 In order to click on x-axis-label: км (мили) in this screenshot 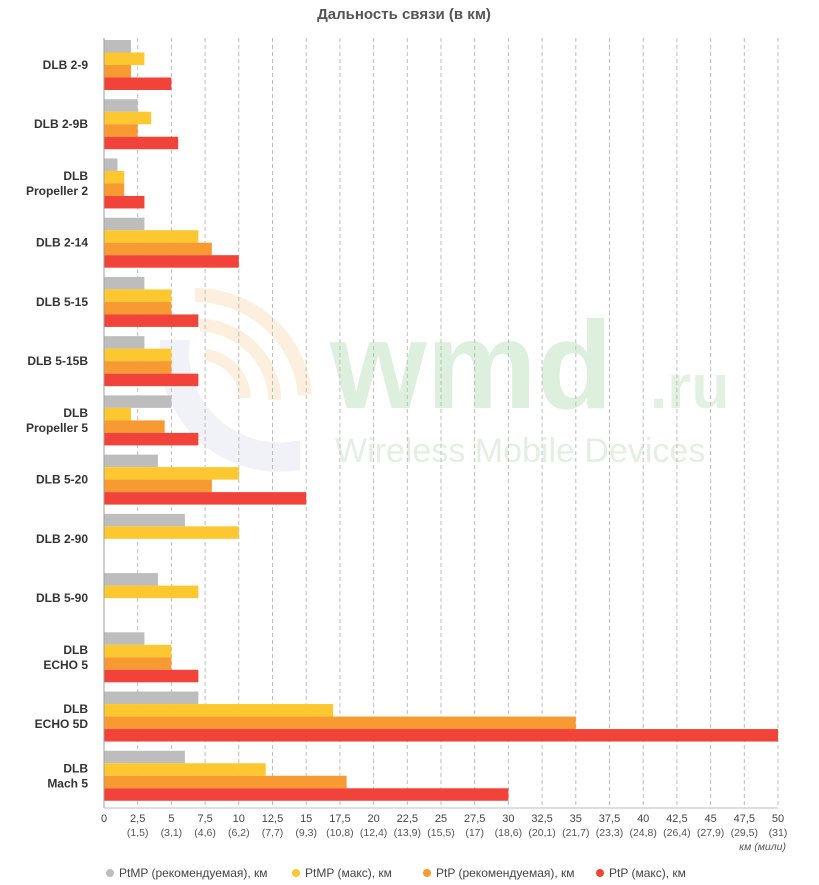, I will do `click(762, 847)`.